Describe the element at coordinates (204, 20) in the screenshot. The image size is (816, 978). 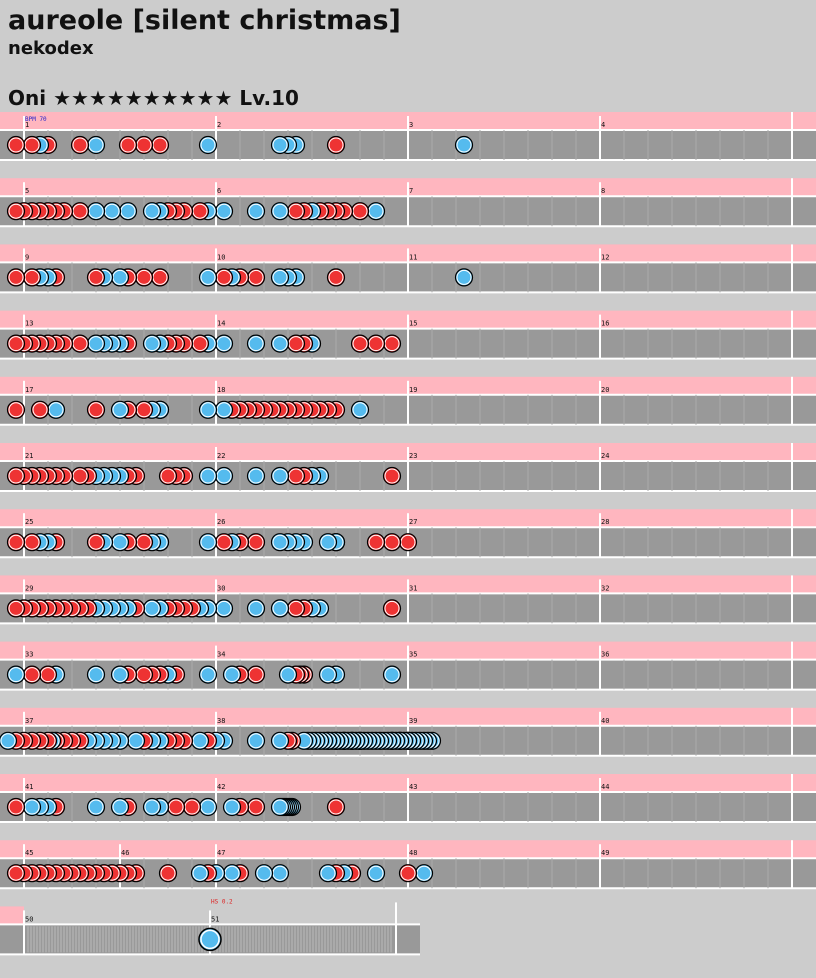
I see `song-title: aureole [silent christmas]` at that location.